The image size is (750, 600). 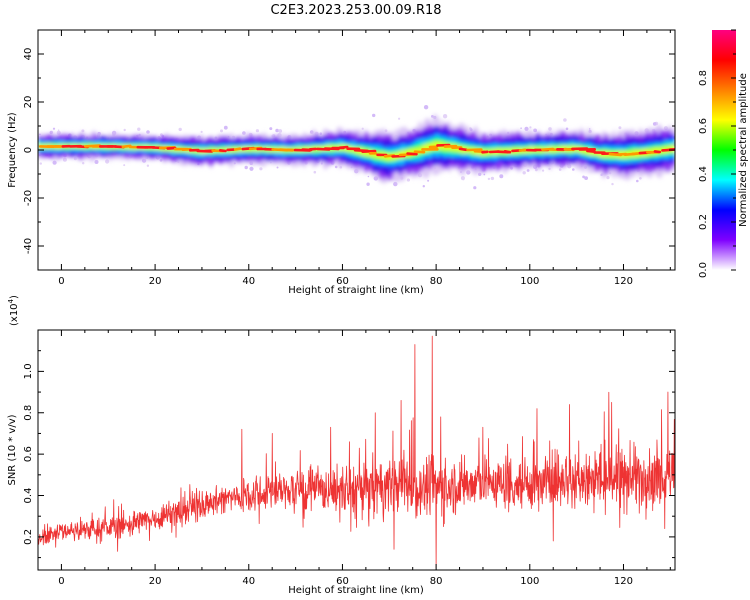 What do you see at coordinates (28, 150) in the screenshot?
I see `spectrogram-y-tick-label: 0` at bounding box center [28, 150].